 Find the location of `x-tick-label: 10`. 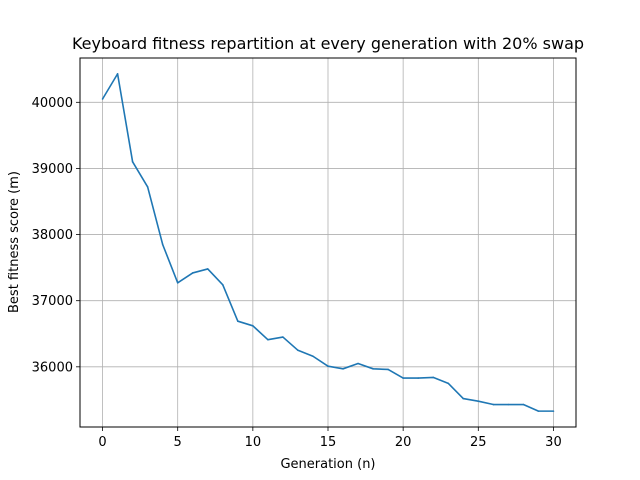

x-tick-label: 10 is located at coordinates (253, 442).